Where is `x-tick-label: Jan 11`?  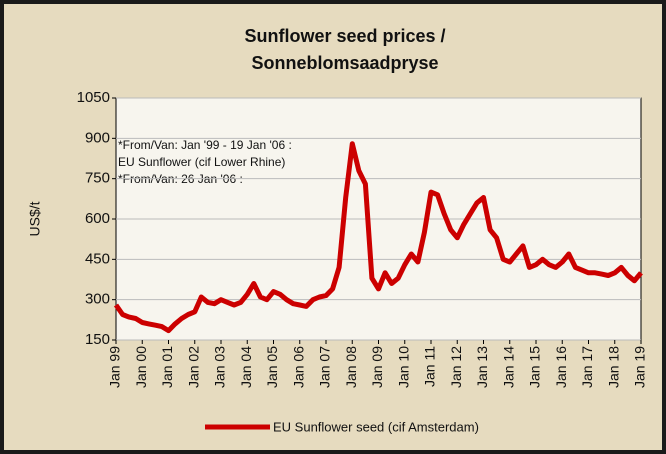 x-tick-label: Jan 11 is located at coordinates (430, 366).